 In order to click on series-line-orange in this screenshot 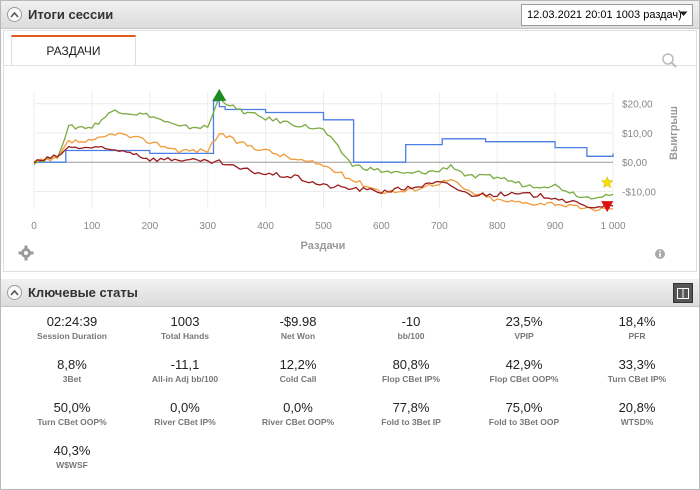, I will do `click(323, 172)`.